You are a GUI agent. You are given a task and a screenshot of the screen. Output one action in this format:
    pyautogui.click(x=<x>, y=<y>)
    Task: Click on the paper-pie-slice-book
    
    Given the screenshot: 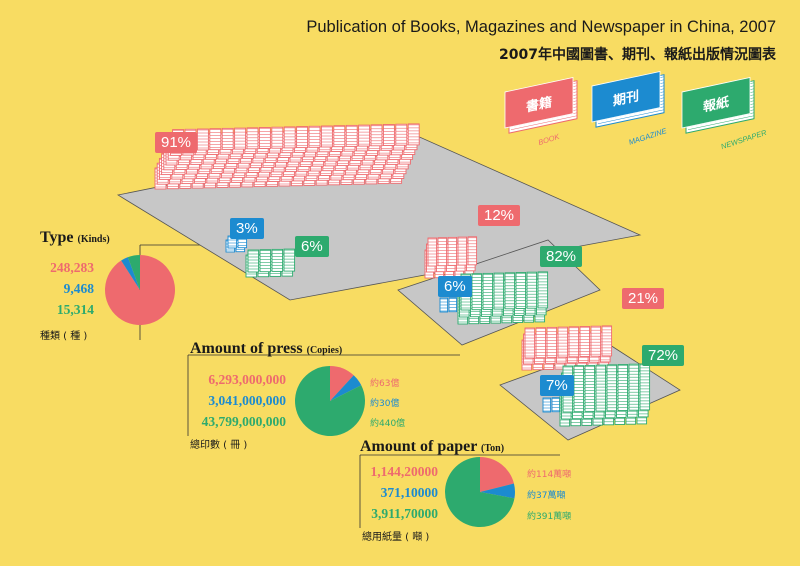 What is the action you would take?
    pyautogui.click(x=497, y=474)
    